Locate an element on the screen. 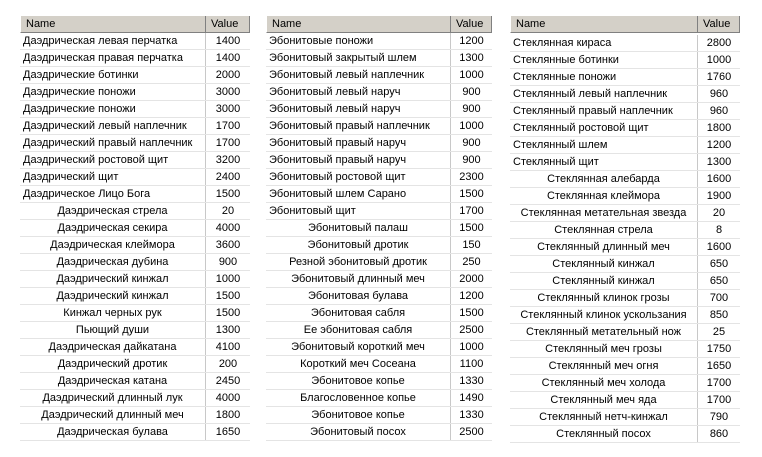 The image size is (762, 457). item-name: Эбонитовый правый наплечник is located at coordinates (349, 126).